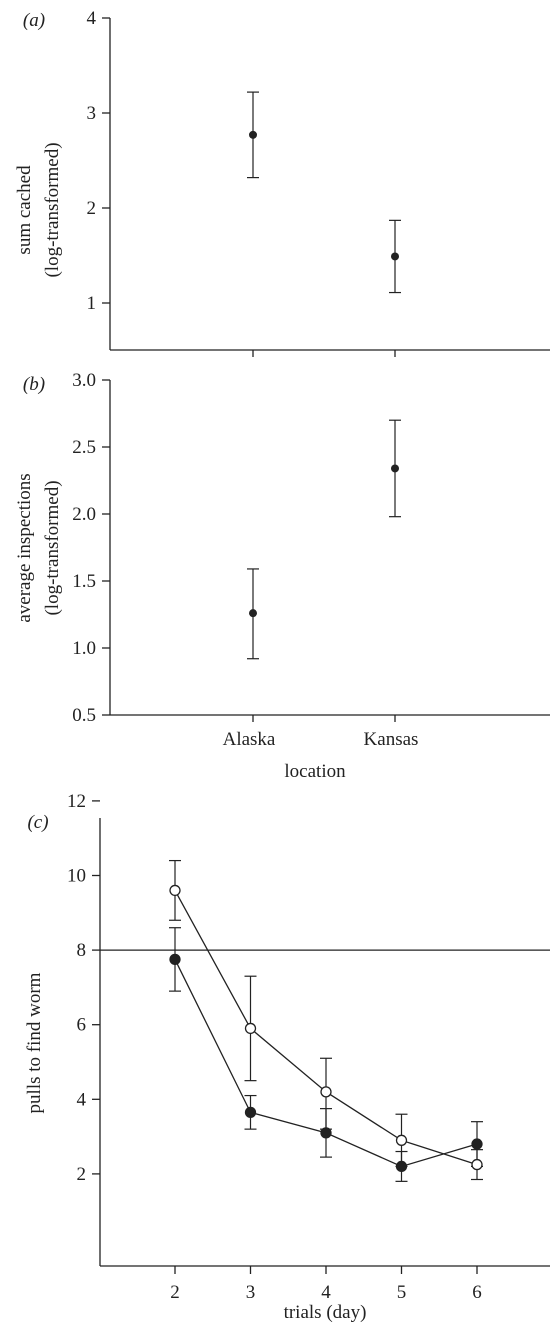  I want to click on x-tick-label: 4, so click(326, 1292).